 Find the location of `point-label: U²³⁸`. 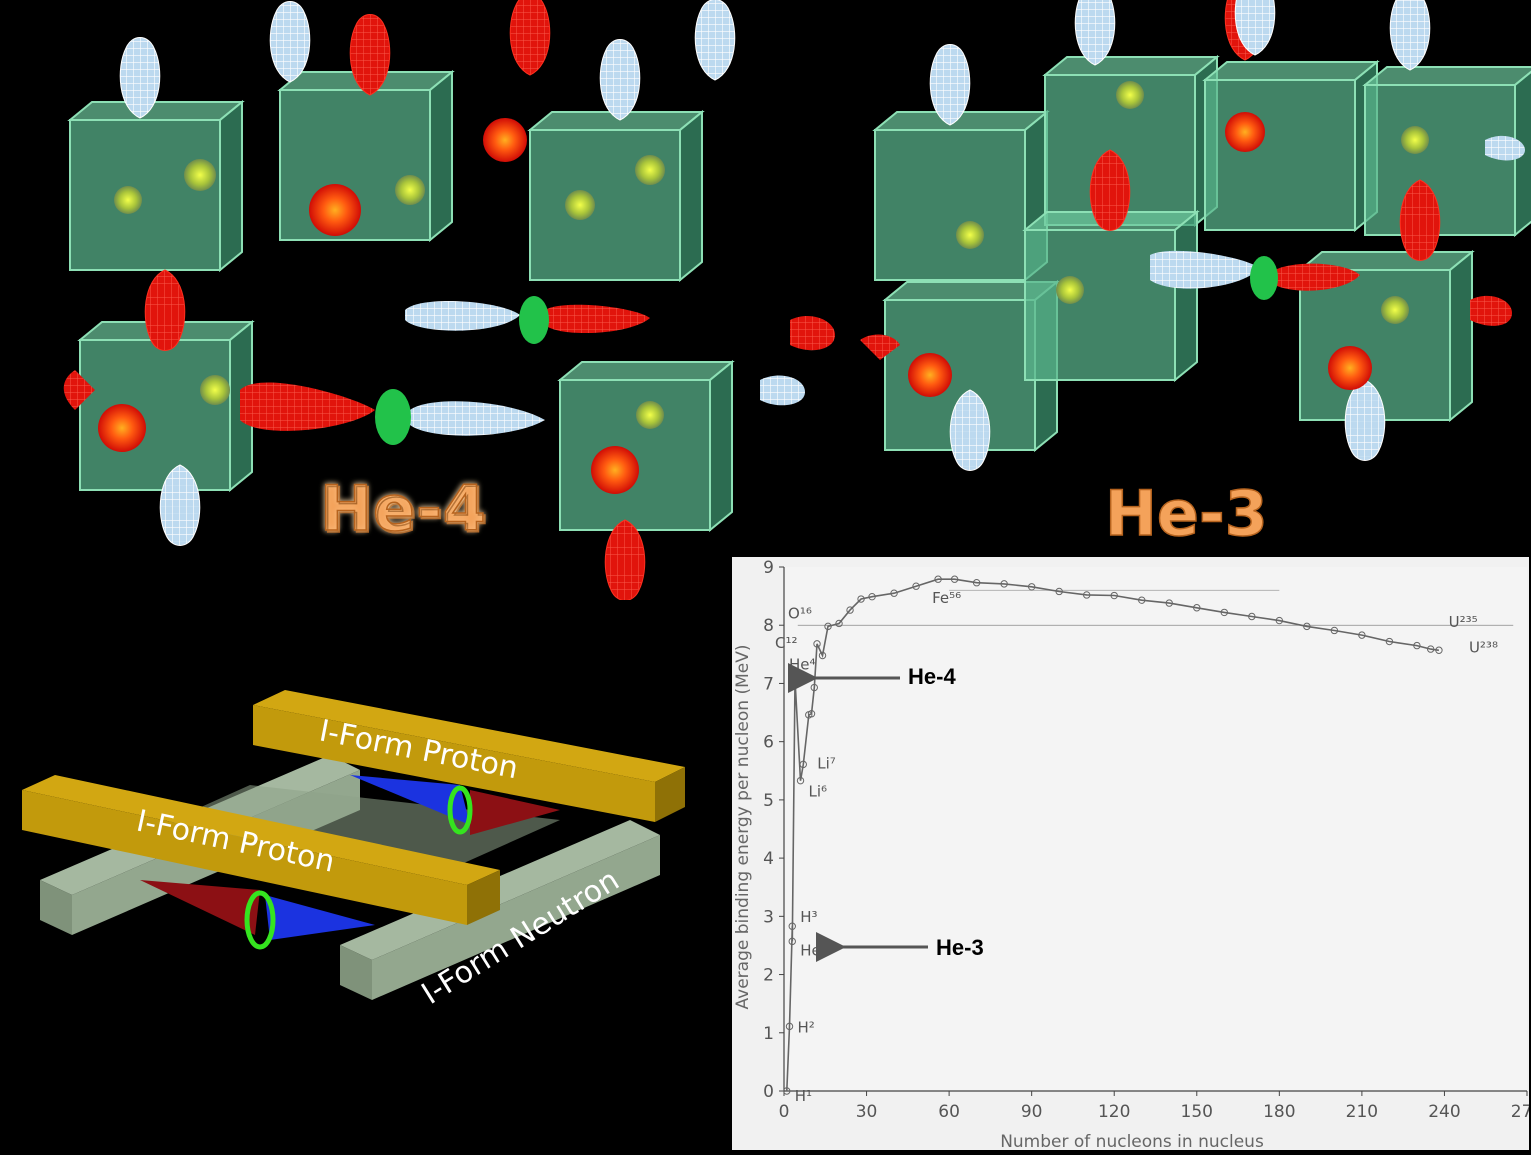

point-label: U²³⁸ is located at coordinates (1483, 647).